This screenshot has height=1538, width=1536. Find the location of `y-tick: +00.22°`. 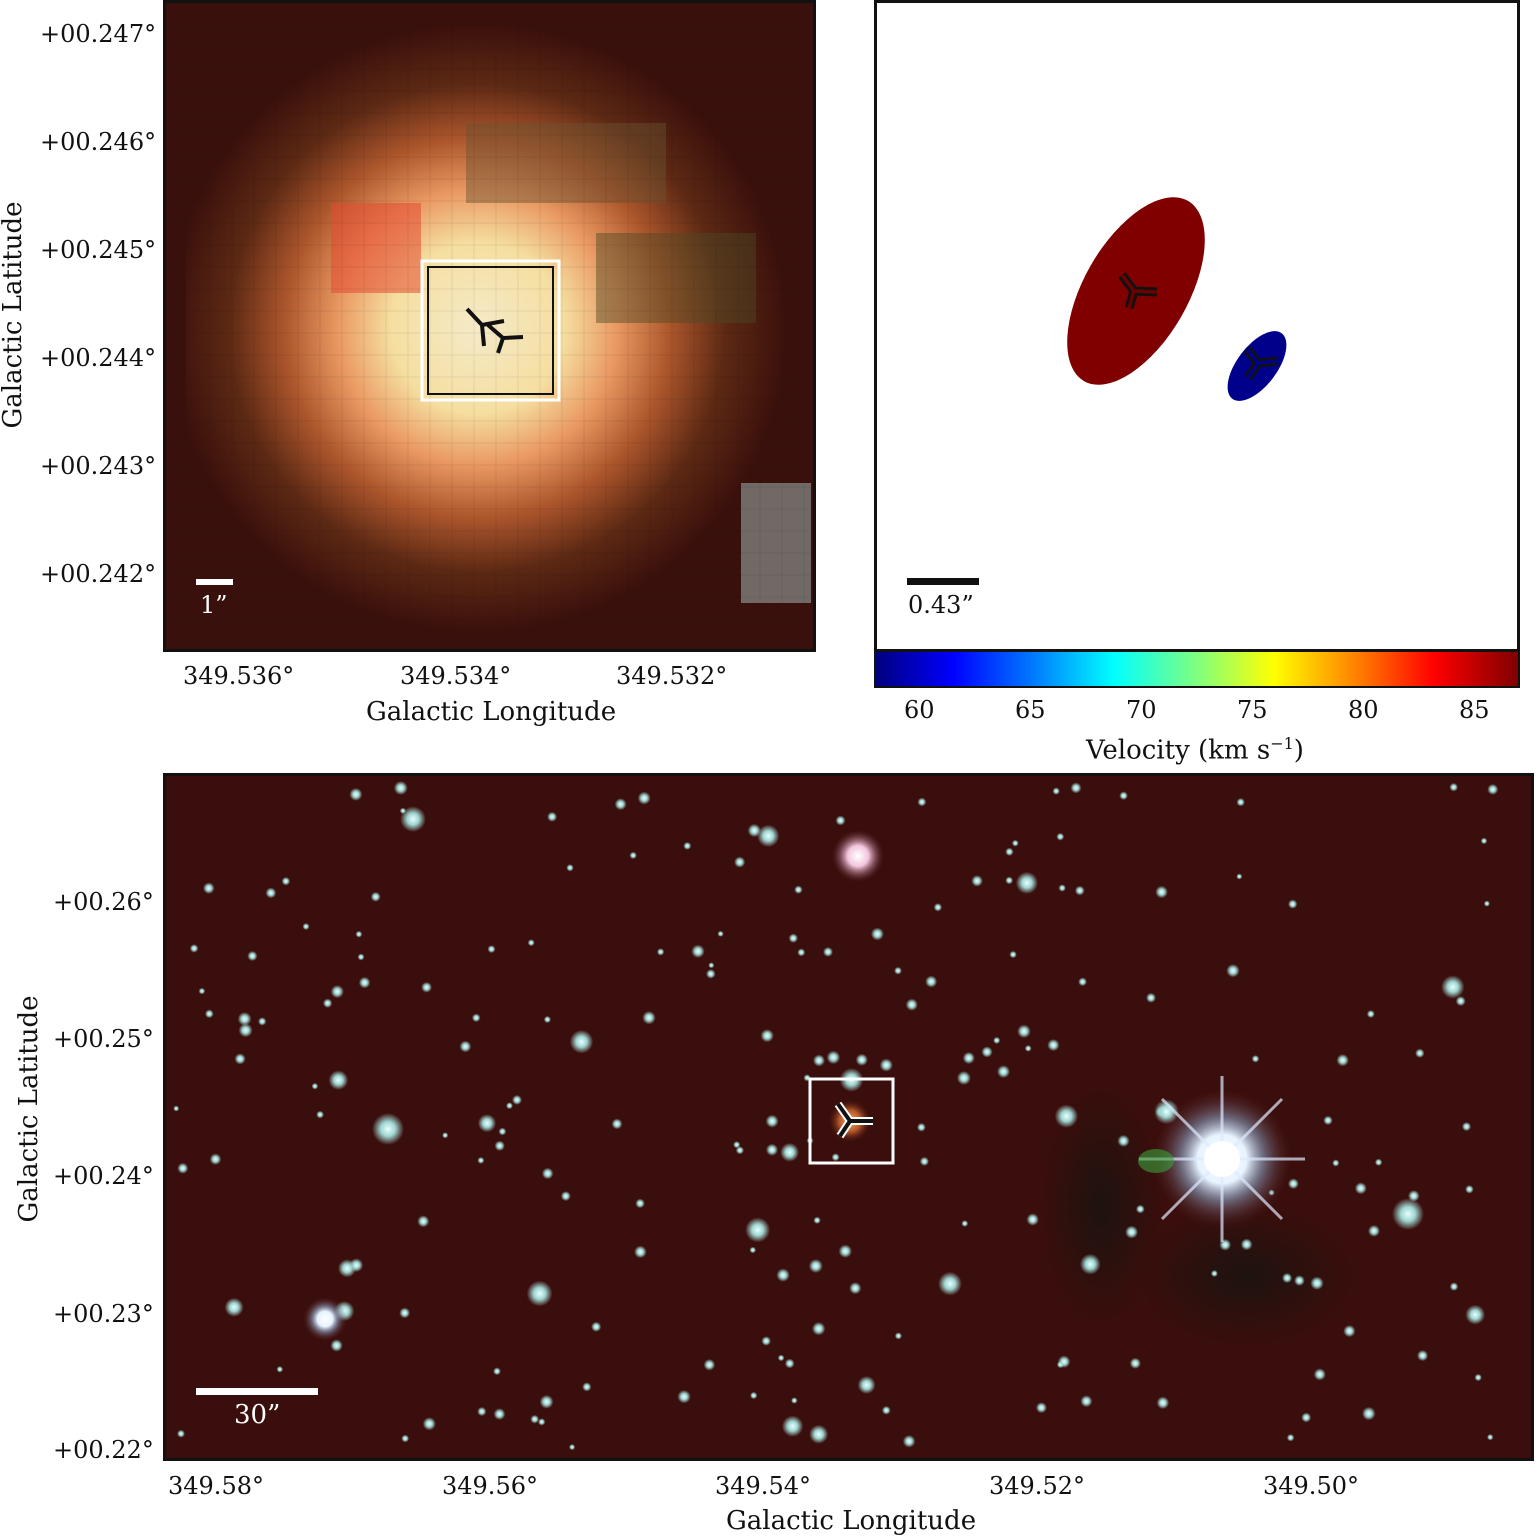

y-tick: +00.22° is located at coordinates (103, 1450).